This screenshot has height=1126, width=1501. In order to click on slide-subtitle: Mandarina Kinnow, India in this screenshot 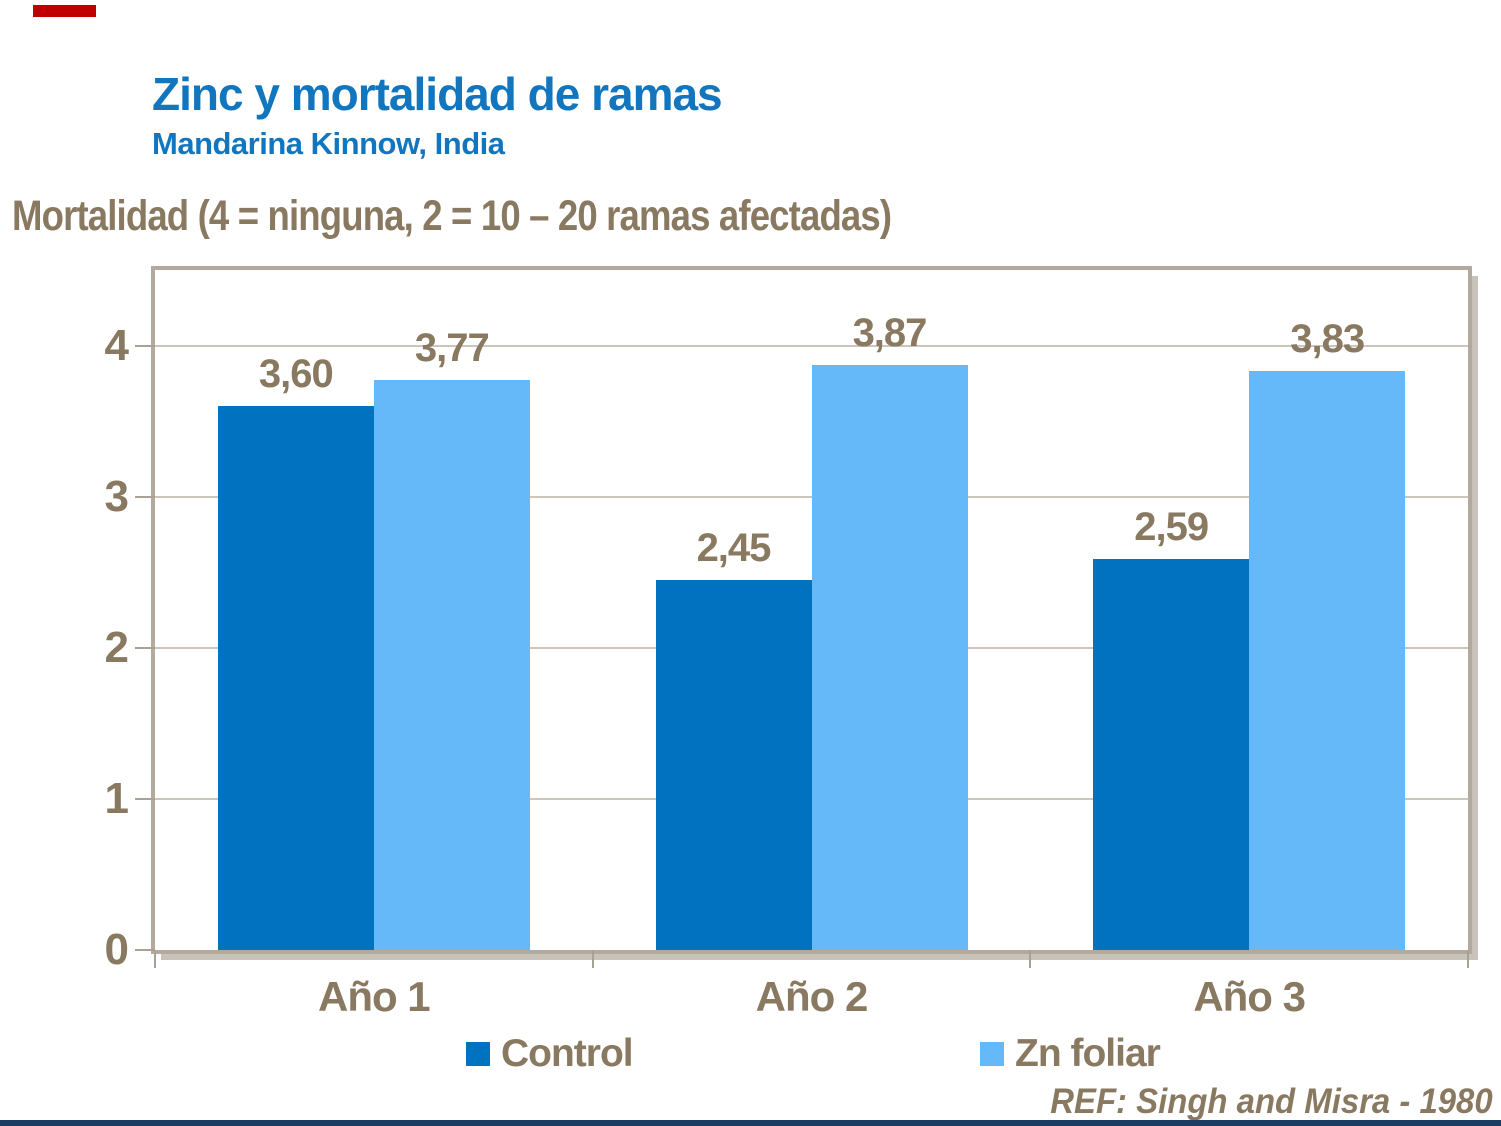, I will do `click(328, 144)`.